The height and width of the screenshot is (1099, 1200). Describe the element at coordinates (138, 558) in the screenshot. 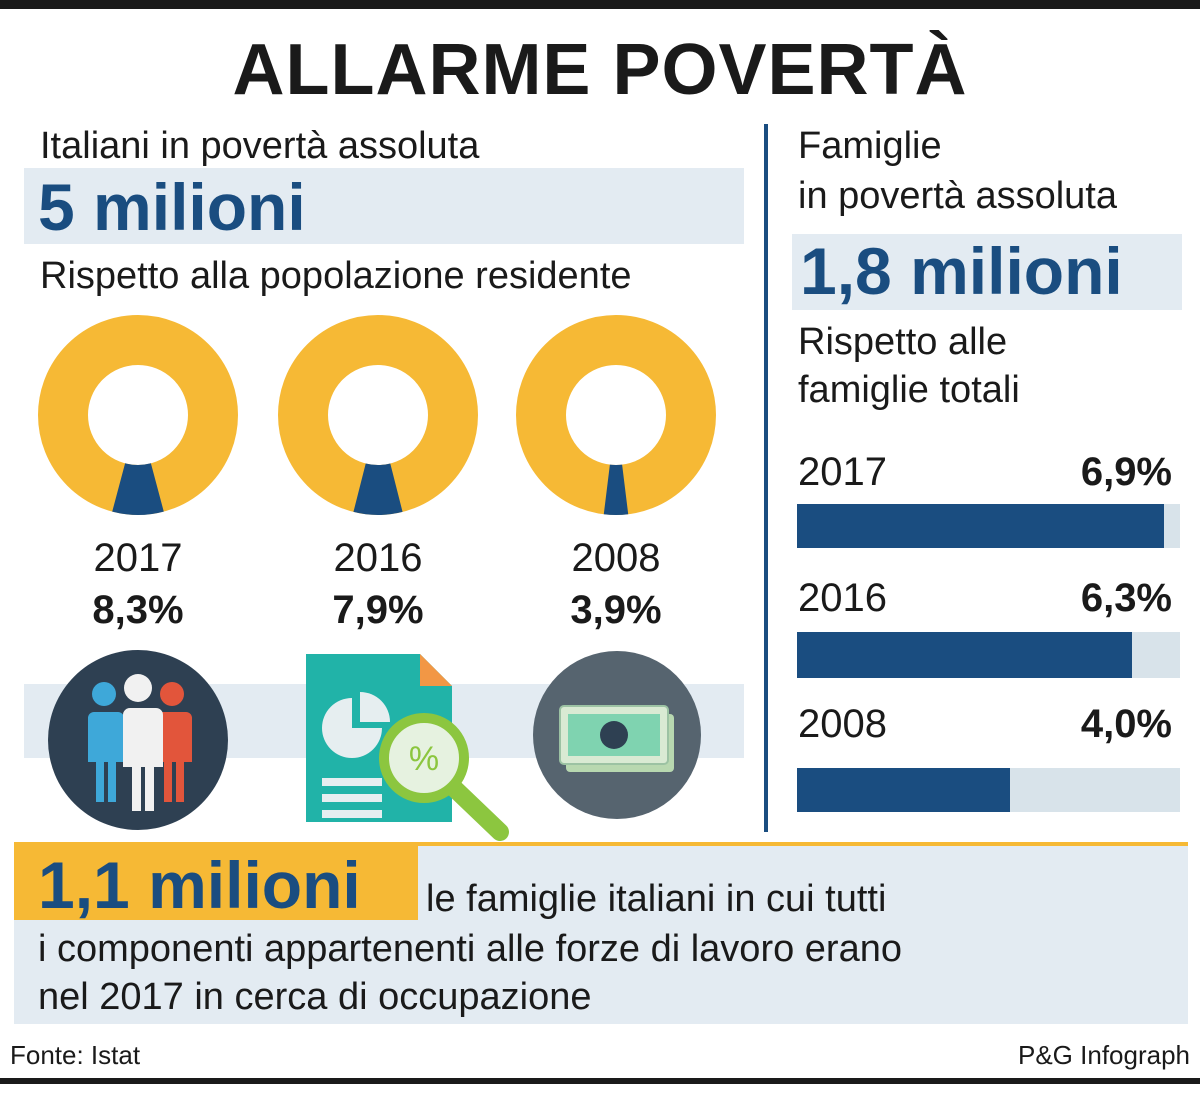

I see `donut-year-2017: 2017` at that location.